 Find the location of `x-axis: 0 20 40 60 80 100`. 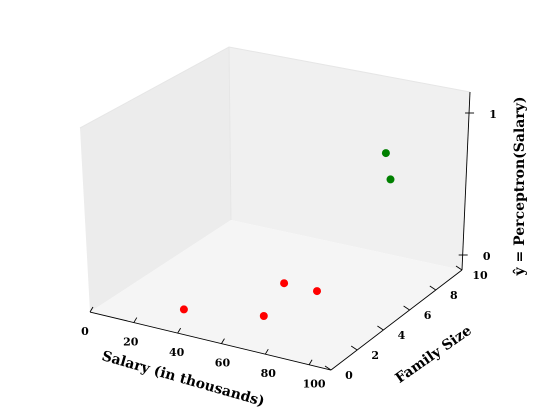

x-axis: 0 20 40 60 80 100 is located at coordinates (206, 348).